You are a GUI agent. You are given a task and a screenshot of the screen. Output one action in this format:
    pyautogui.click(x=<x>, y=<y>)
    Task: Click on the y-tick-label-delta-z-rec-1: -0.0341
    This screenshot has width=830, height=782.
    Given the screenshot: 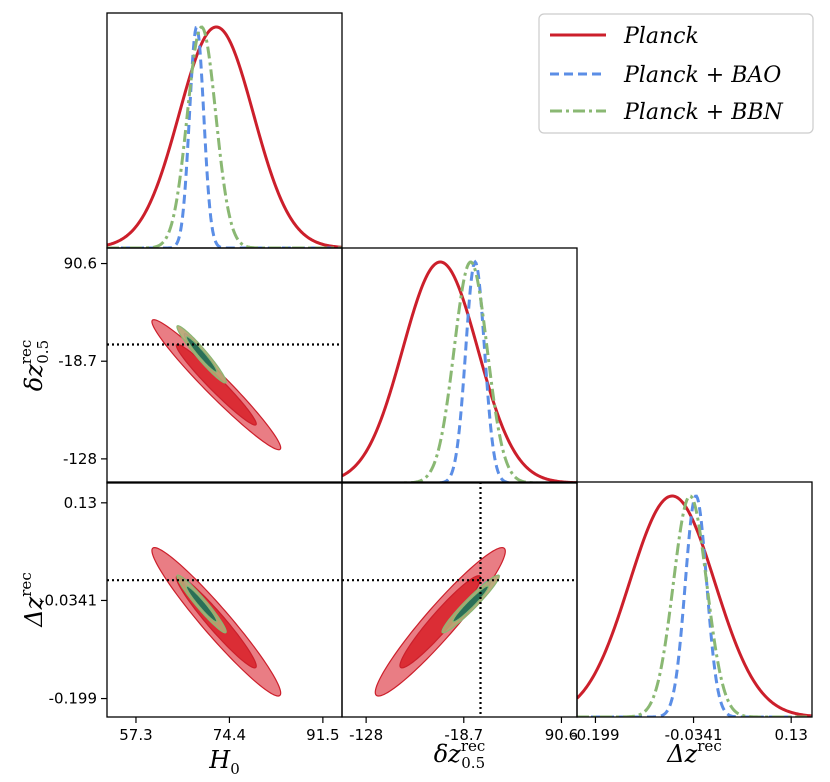 What is the action you would take?
    pyautogui.click(x=68, y=600)
    